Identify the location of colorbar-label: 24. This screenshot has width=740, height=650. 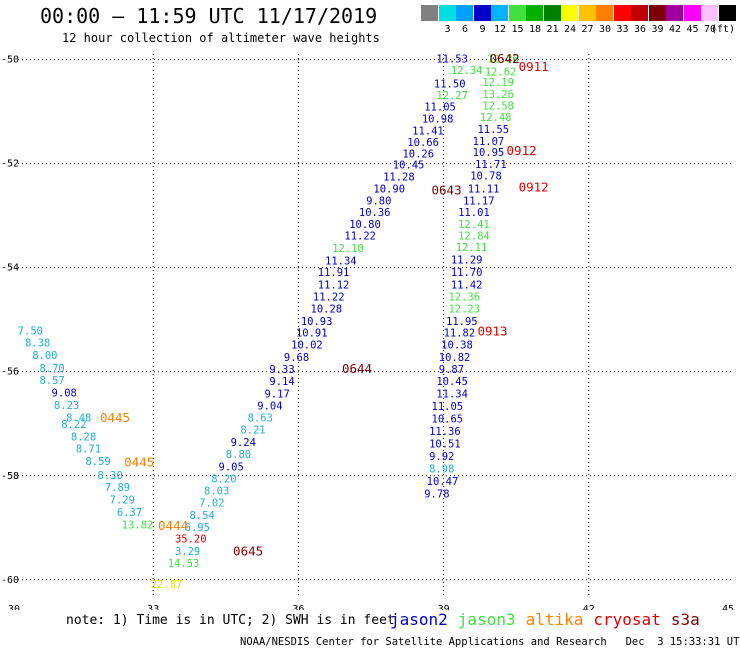
(570, 29).